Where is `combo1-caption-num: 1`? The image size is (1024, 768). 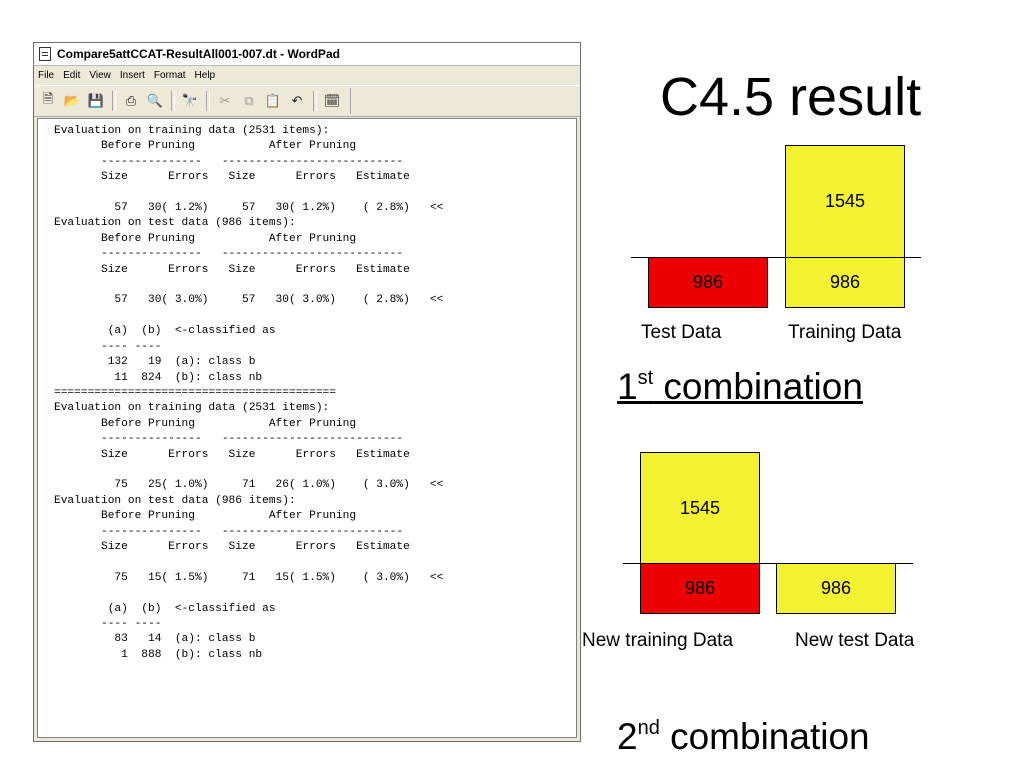
combo1-caption-num: 1 is located at coordinates (627, 386).